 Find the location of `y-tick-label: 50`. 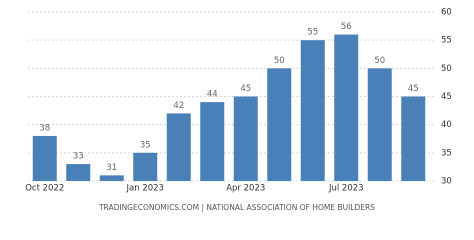

y-tick-label: 50 is located at coordinates (446, 69).